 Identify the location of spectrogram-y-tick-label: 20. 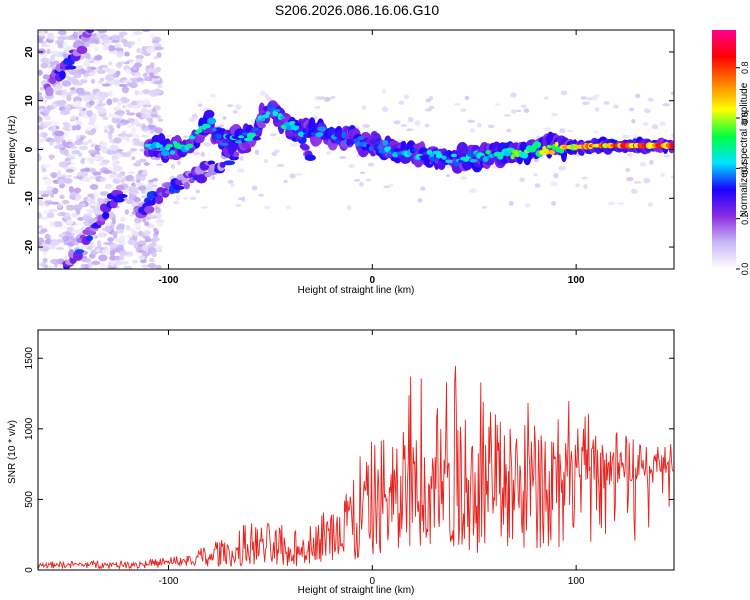
(29, 52).